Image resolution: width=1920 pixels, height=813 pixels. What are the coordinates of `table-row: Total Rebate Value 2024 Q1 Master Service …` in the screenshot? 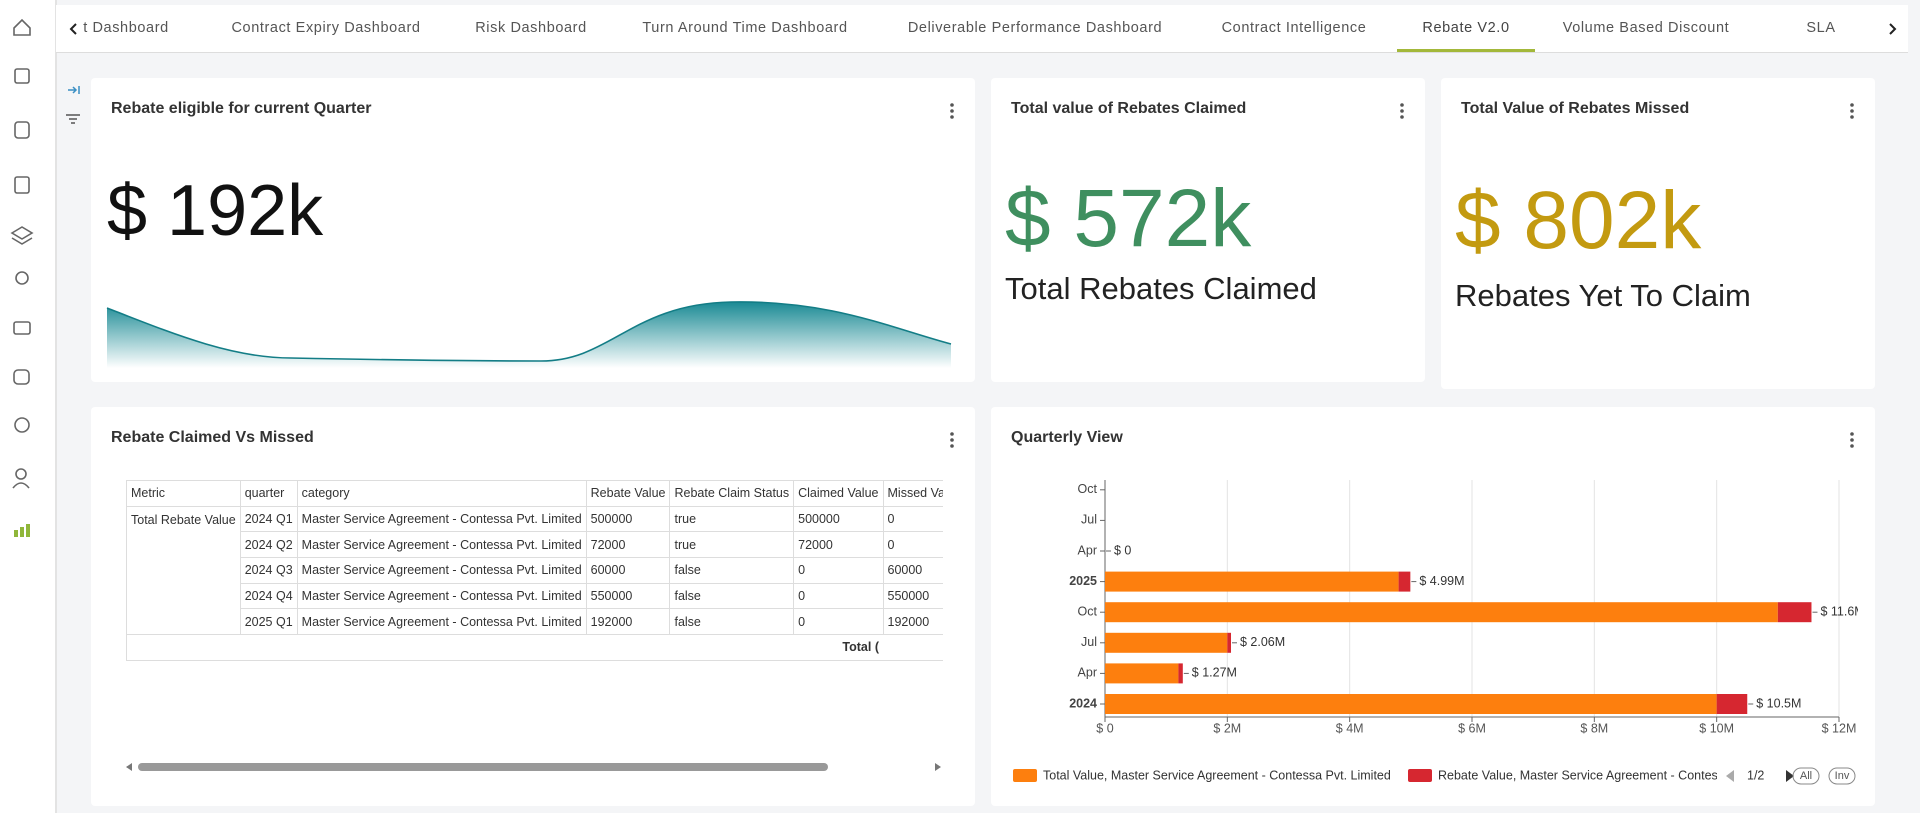 It's located at (534, 570).